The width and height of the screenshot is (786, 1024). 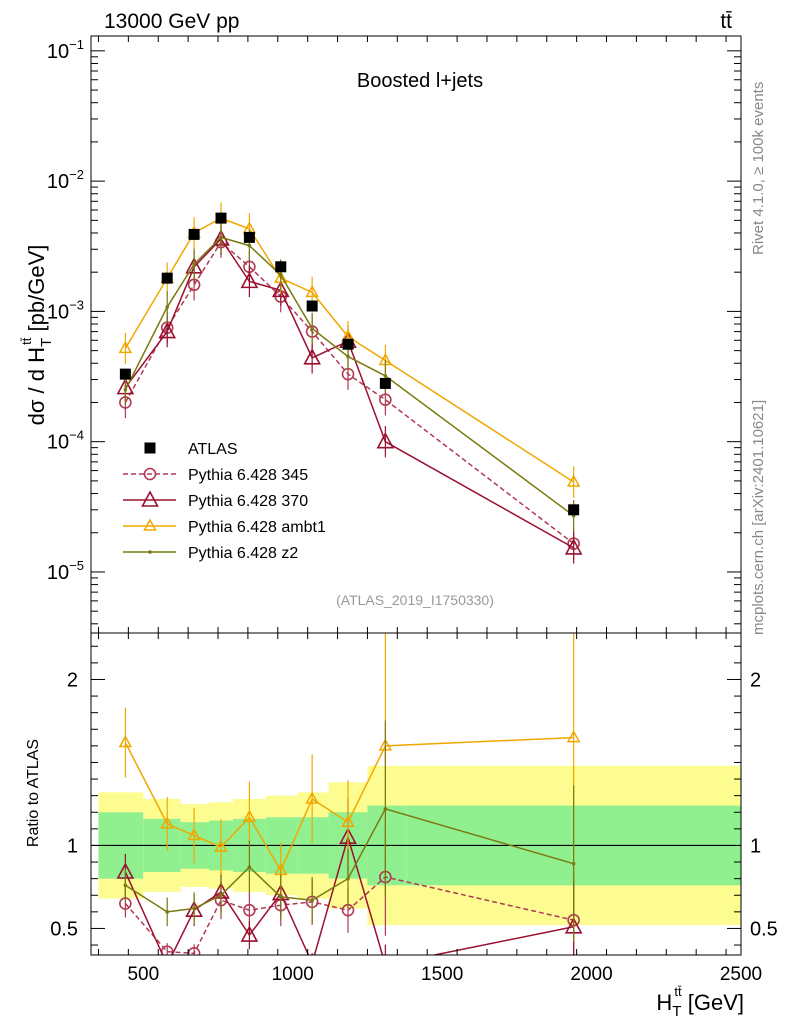 I want to click on x-tick-label: 2500, so click(x=741, y=974).